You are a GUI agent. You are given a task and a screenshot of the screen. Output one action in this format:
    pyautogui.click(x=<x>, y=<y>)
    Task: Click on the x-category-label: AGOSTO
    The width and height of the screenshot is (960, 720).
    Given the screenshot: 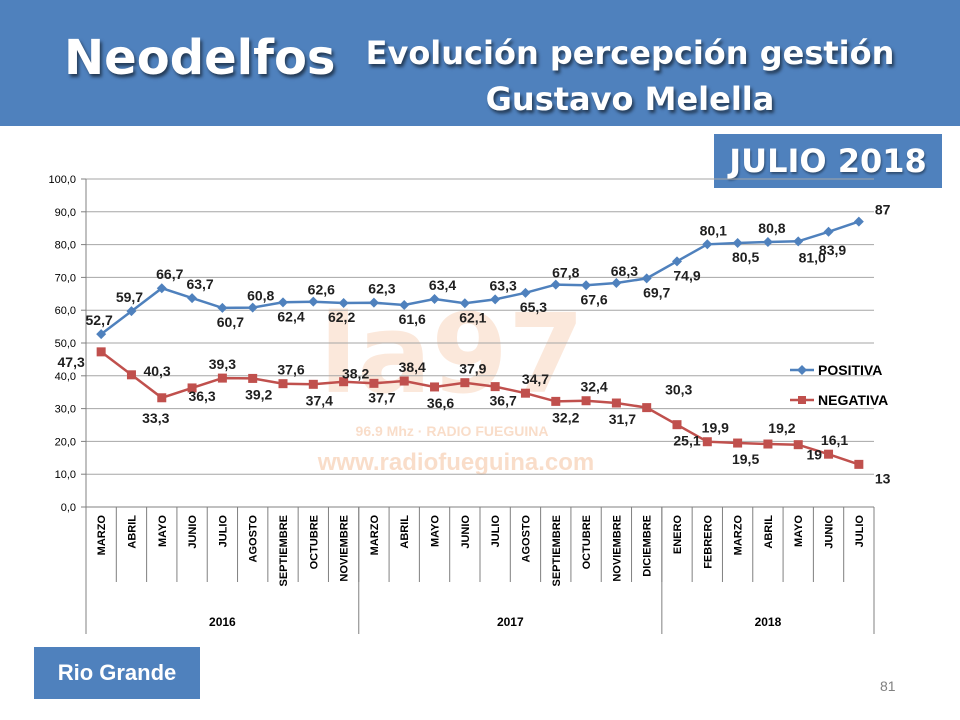 What is the action you would take?
    pyautogui.click(x=526, y=539)
    